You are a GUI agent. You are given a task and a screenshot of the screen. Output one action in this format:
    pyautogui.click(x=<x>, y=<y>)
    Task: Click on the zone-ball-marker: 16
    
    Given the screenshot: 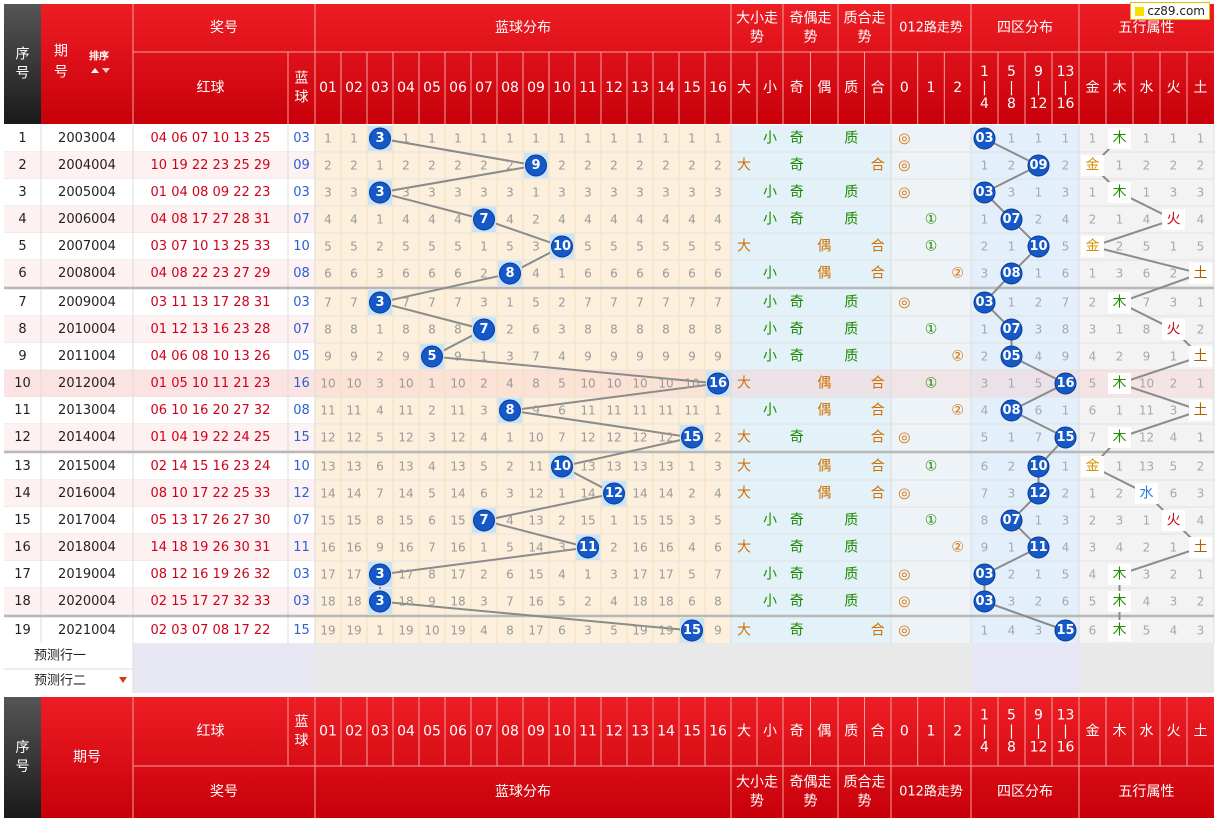 What is the action you would take?
    pyautogui.click(x=1065, y=383)
    